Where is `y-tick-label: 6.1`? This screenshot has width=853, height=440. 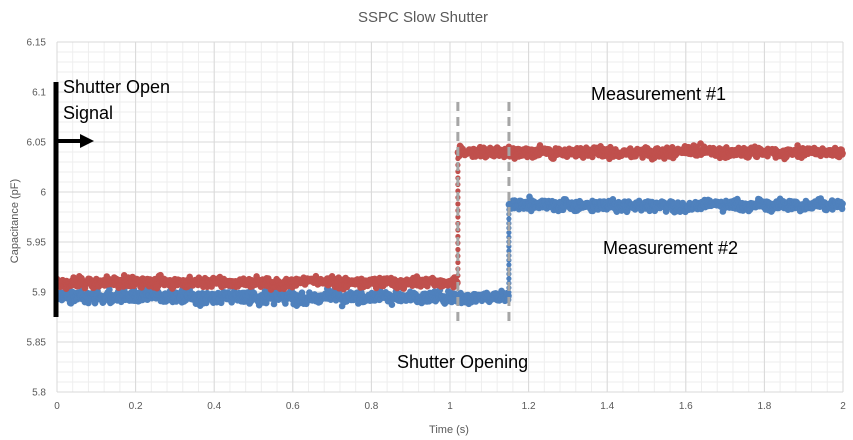 y-tick-label: 6.1 is located at coordinates (39, 93).